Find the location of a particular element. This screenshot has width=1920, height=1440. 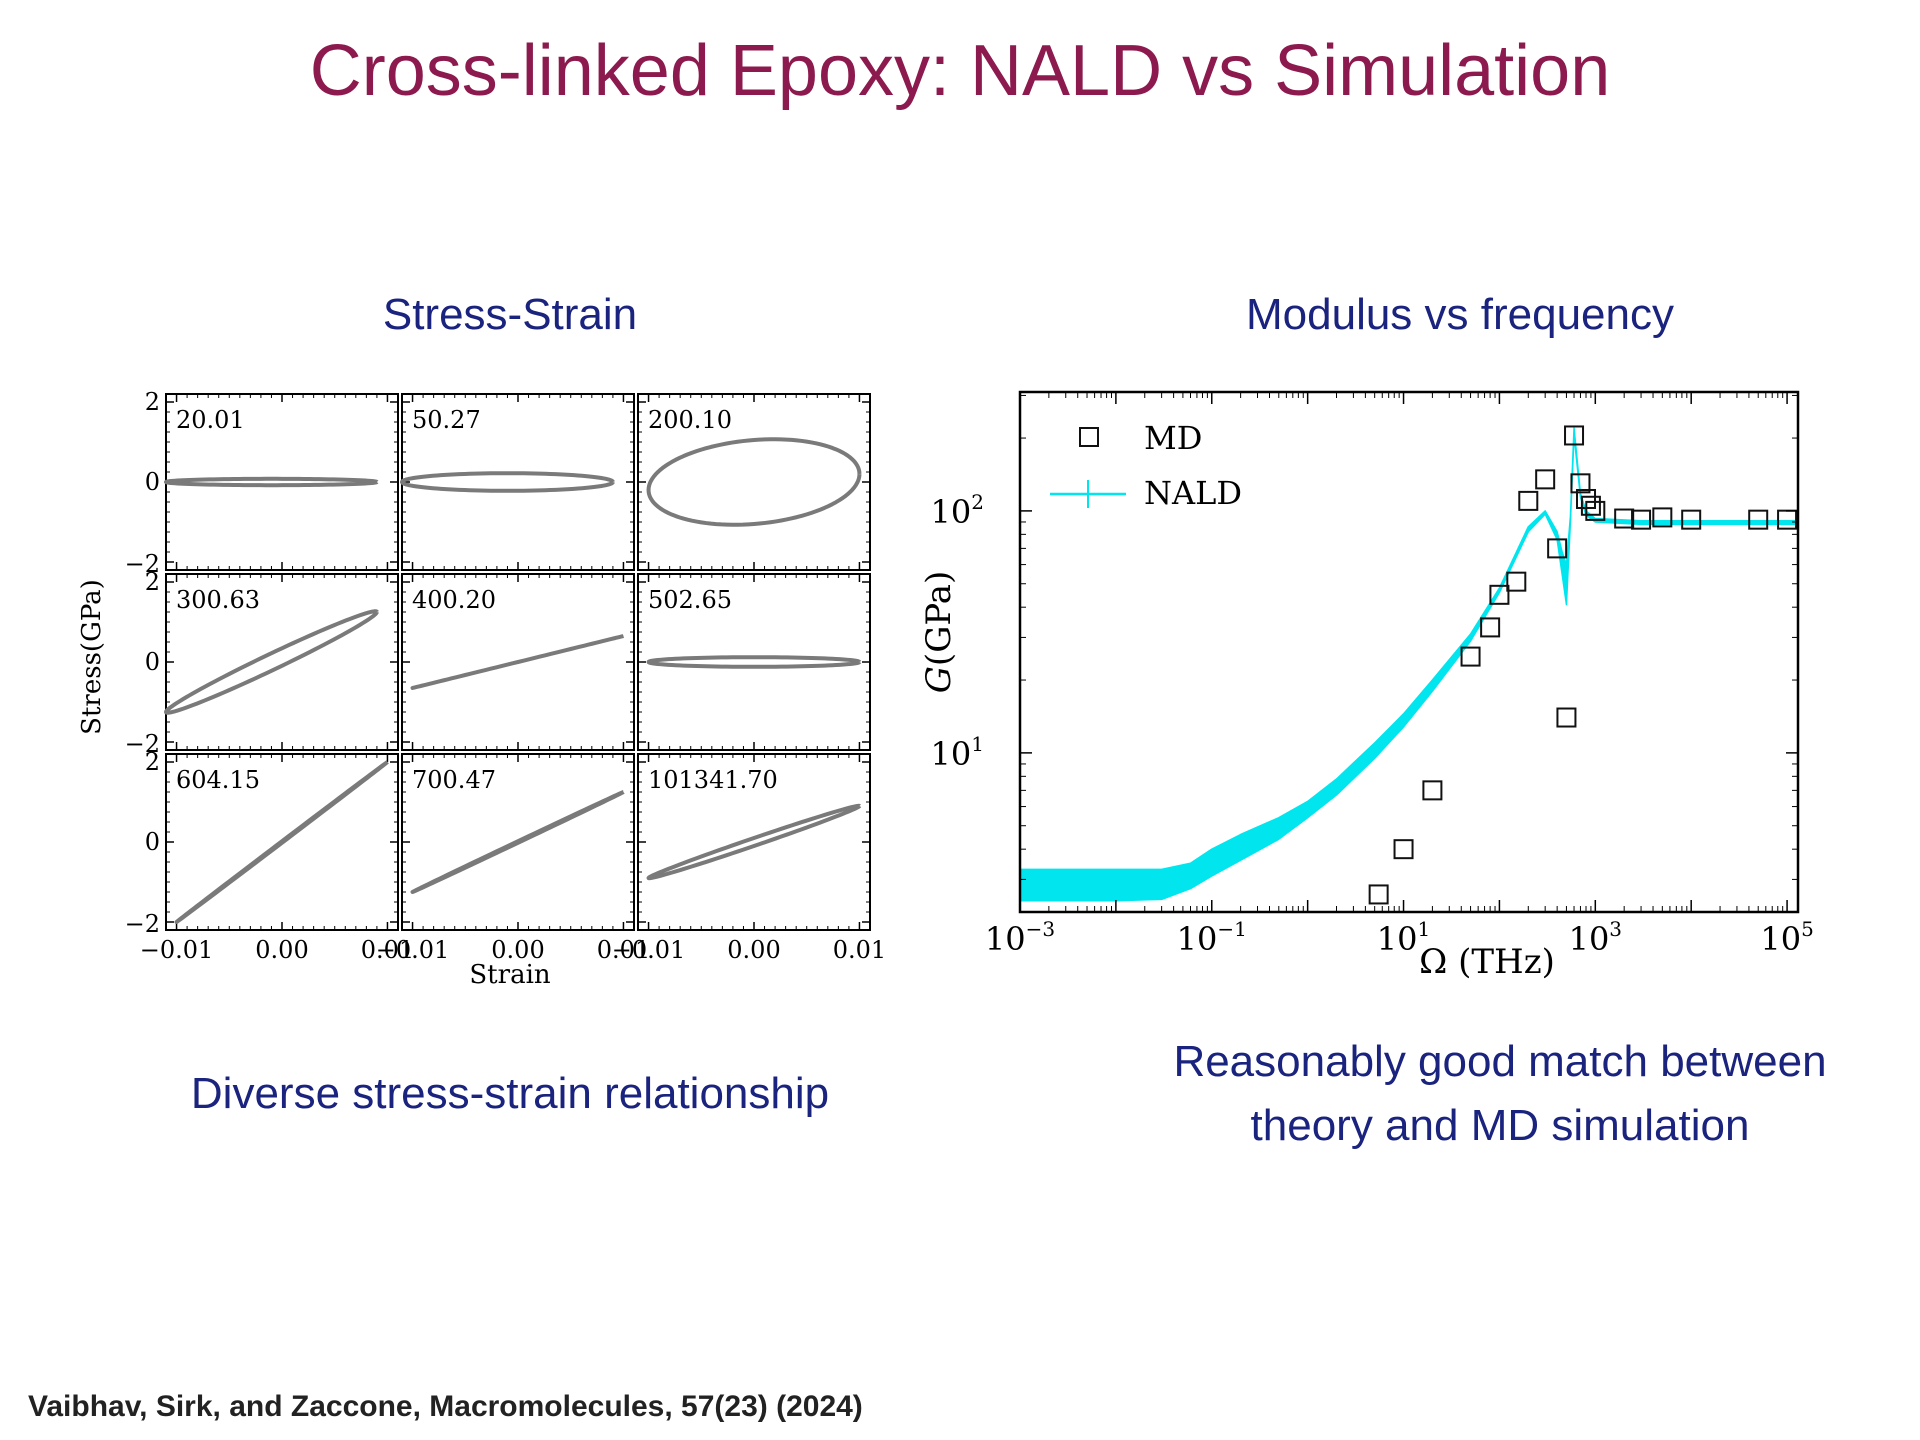

plot-frame is located at coordinates (1409, 652).